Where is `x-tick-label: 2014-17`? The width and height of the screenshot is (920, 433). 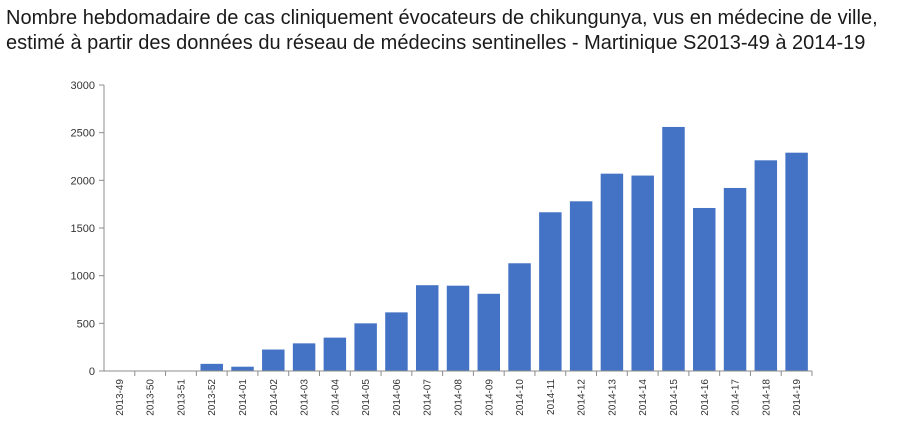 x-tick-label: 2014-17 is located at coordinates (736, 397).